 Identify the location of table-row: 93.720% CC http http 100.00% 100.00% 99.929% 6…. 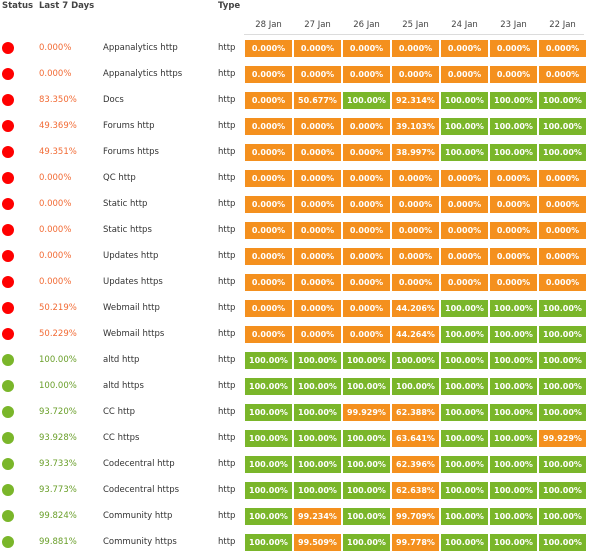
(296, 413).